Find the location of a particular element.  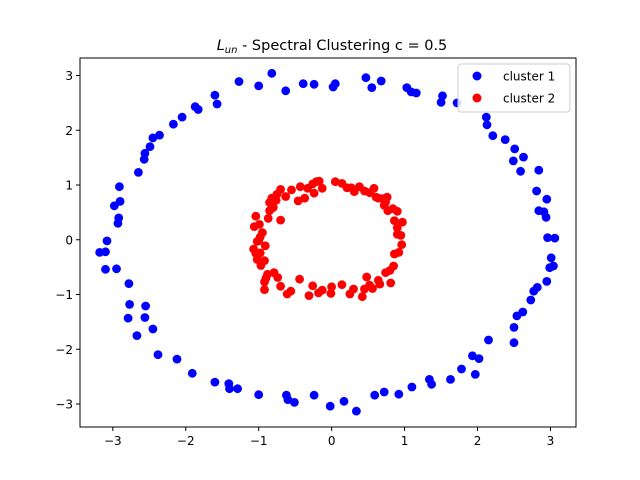

legend-box is located at coordinates (514, 88).